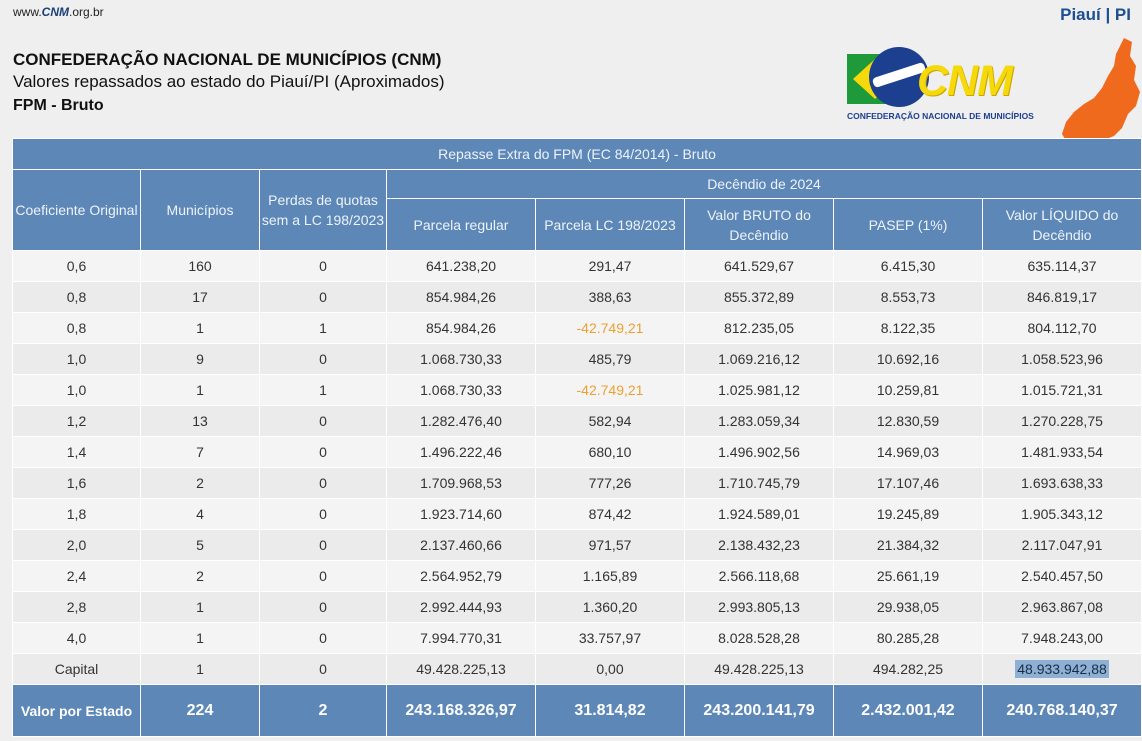  What do you see at coordinates (908, 359) in the screenshot?
I see `cell-pasep: 10.692,16` at bounding box center [908, 359].